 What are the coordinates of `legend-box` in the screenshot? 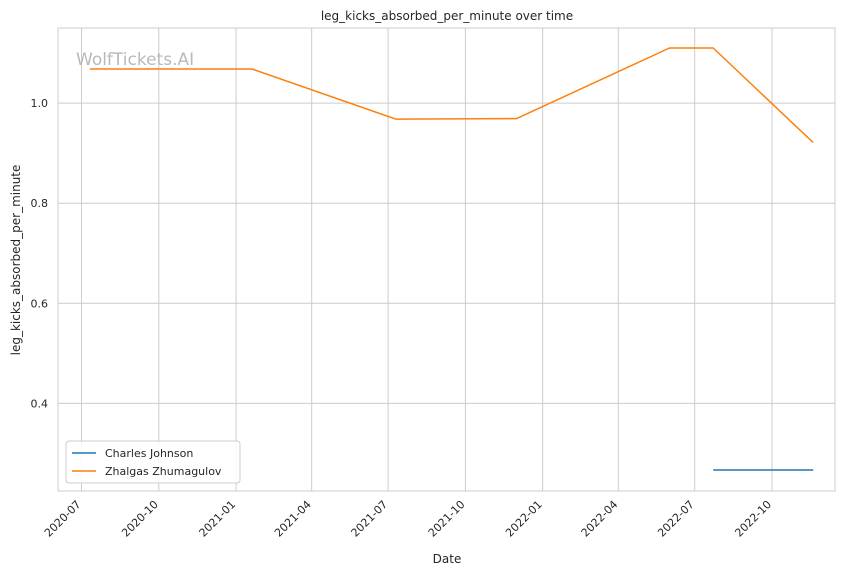 It's located at (153, 462).